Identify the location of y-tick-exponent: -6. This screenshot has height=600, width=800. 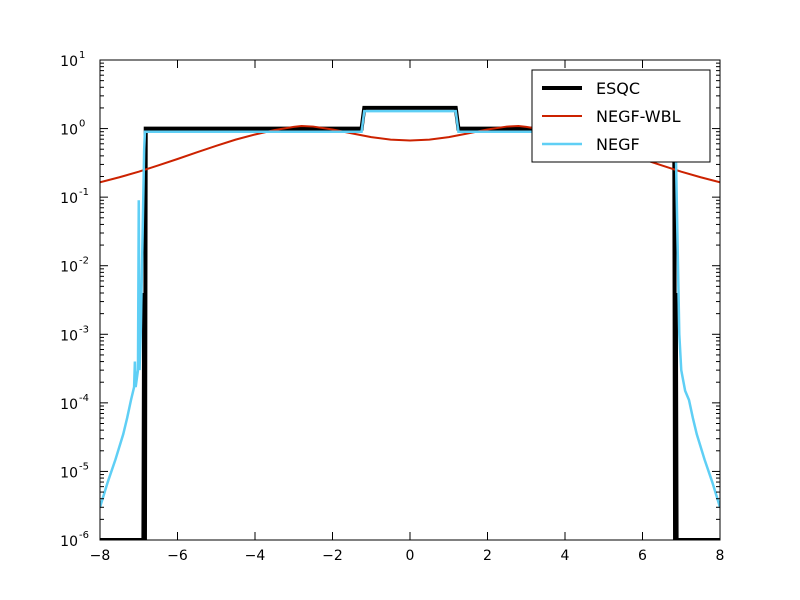
(84, 535).